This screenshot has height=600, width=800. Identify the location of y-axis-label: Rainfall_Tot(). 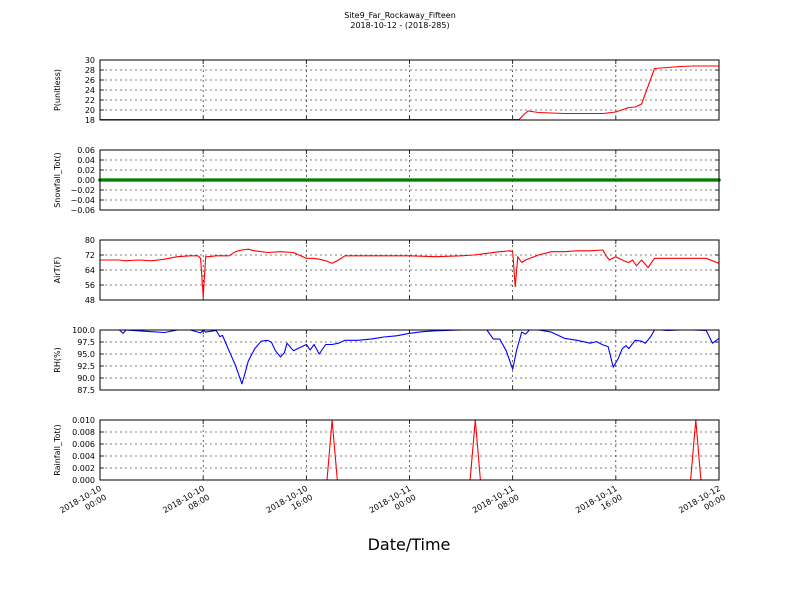
(57, 450).